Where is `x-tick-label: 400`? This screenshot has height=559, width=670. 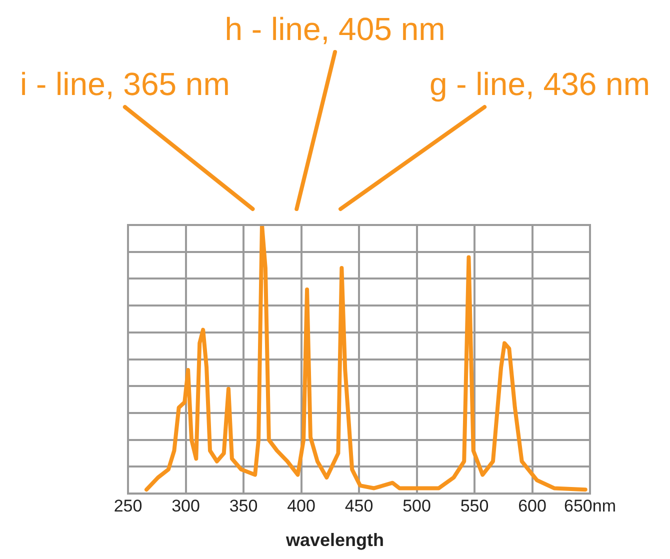
x-tick-label: 400 is located at coordinates (301, 506).